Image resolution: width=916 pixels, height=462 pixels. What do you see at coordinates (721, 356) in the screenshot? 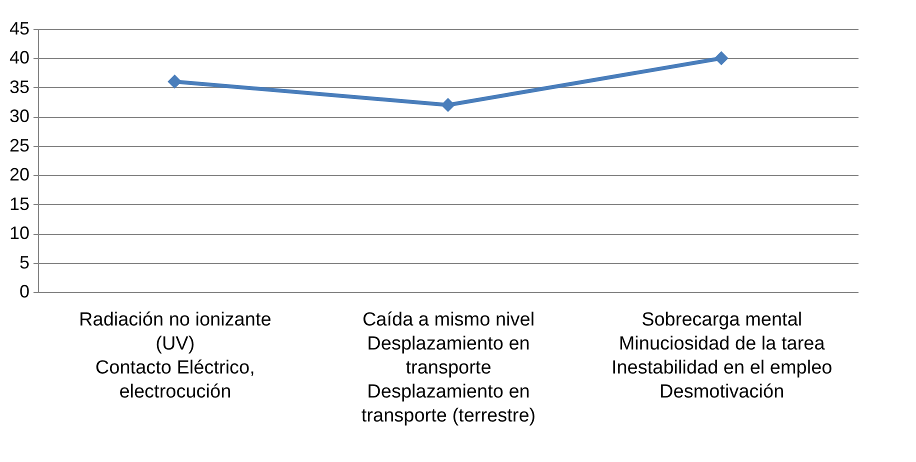
I see `x-tick-label: Sobrecarga mental Minuciosidad de la tarea Inestabilidad en el empleo Desmotivación` at bounding box center [721, 356].